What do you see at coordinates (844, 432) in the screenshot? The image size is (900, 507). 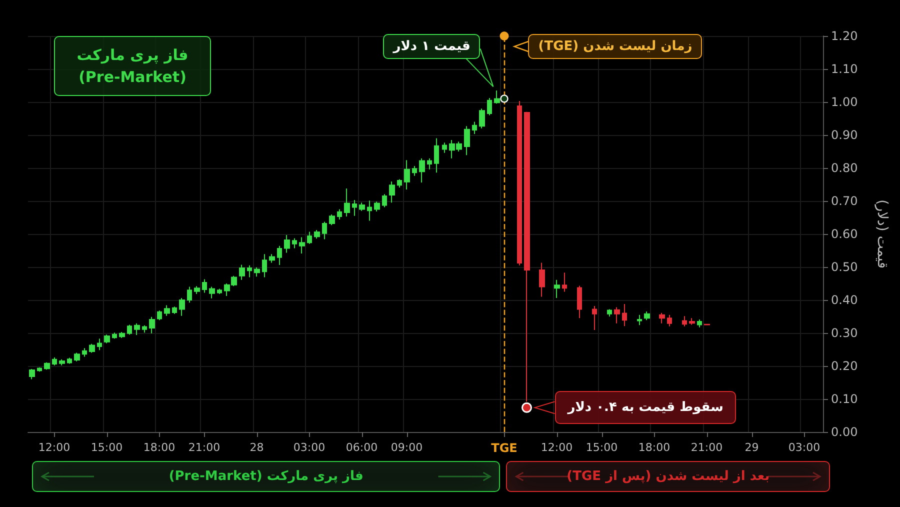 I see `y-tick-label: 0.00` at bounding box center [844, 432].